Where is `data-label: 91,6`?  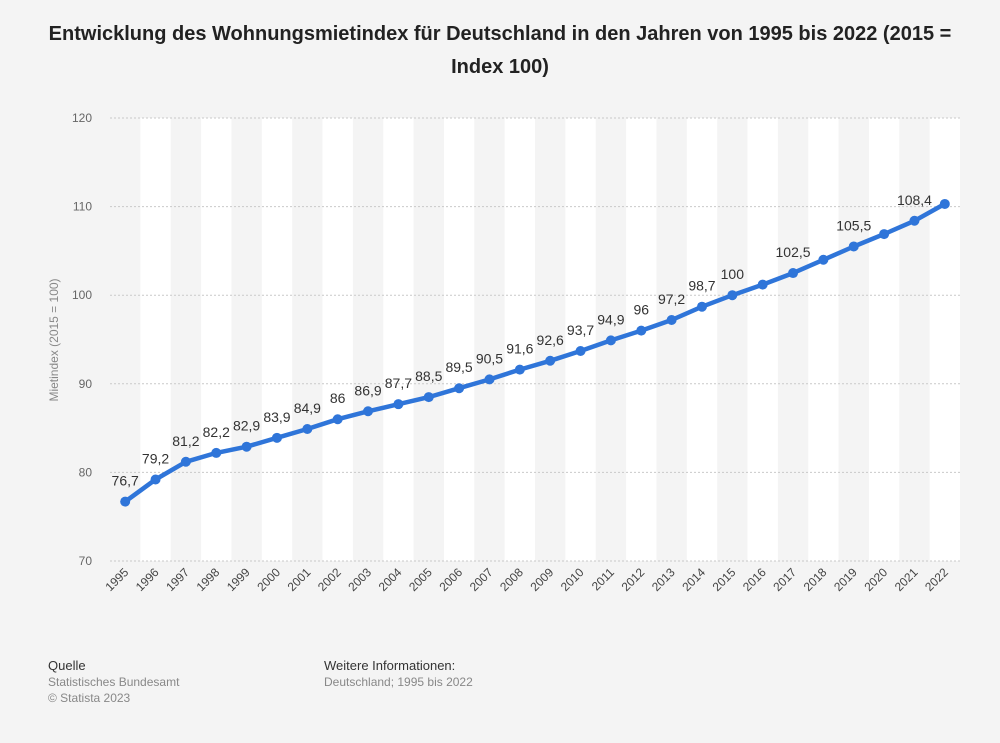 data-label: 91,6 is located at coordinates (519, 349).